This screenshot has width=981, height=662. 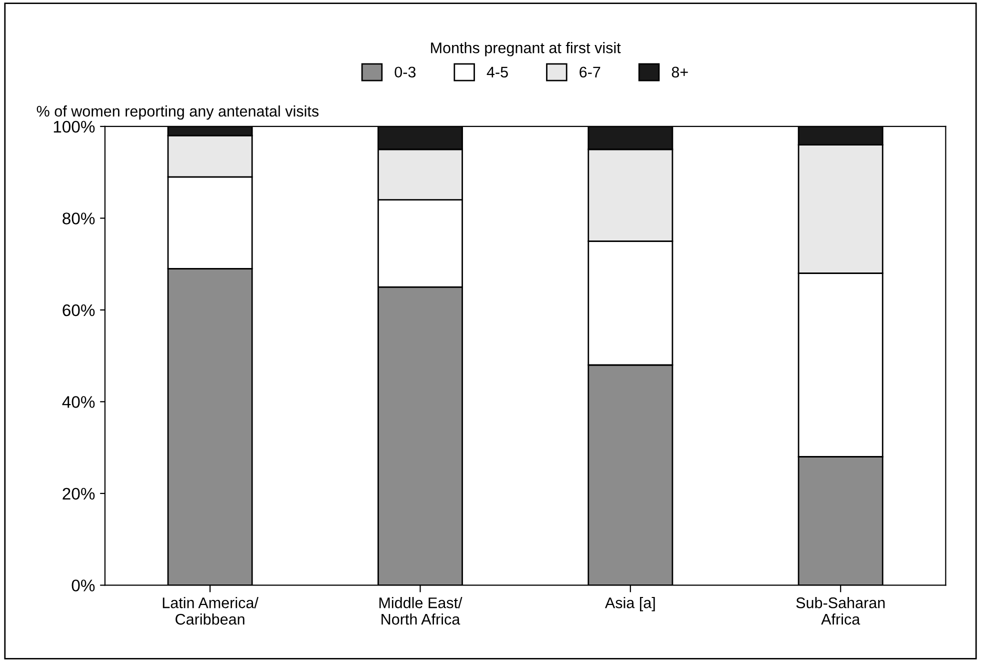 What do you see at coordinates (629, 604) in the screenshot?
I see `x-tick-label: Asia [a]` at bounding box center [629, 604].